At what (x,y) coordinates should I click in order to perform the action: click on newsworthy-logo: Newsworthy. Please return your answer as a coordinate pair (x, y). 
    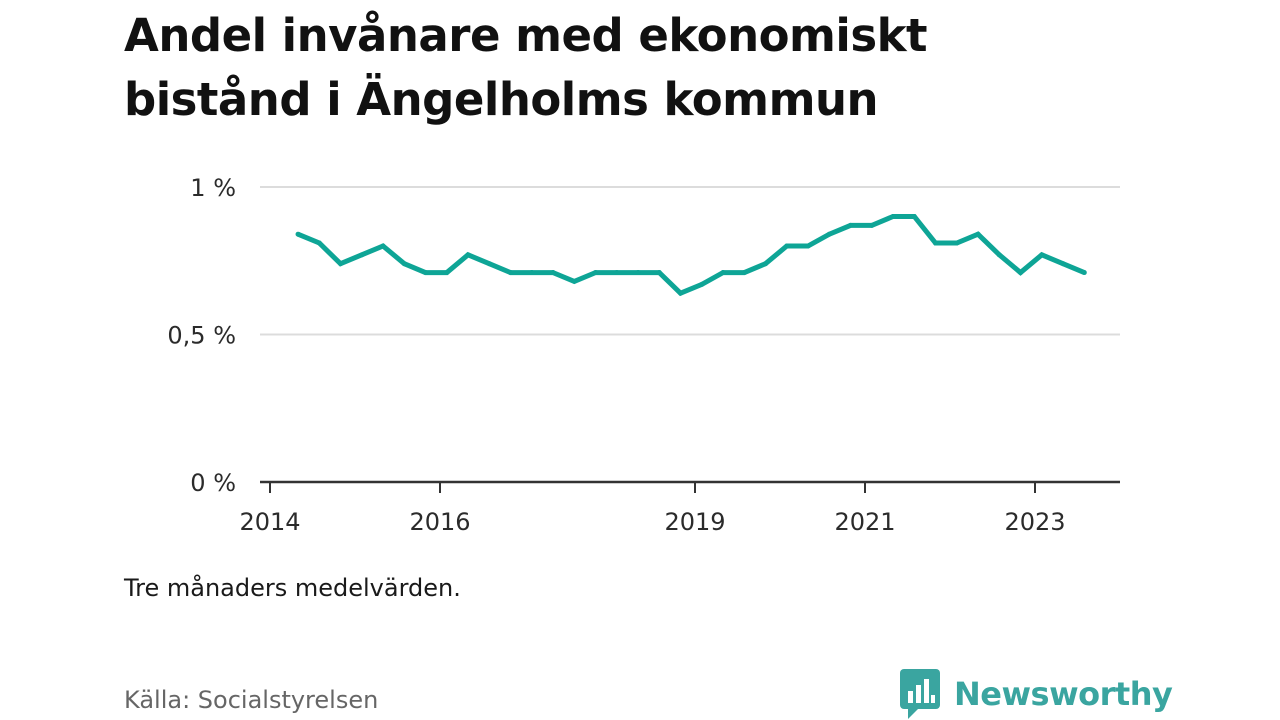
    Looking at the image, I should click on (1036, 694).